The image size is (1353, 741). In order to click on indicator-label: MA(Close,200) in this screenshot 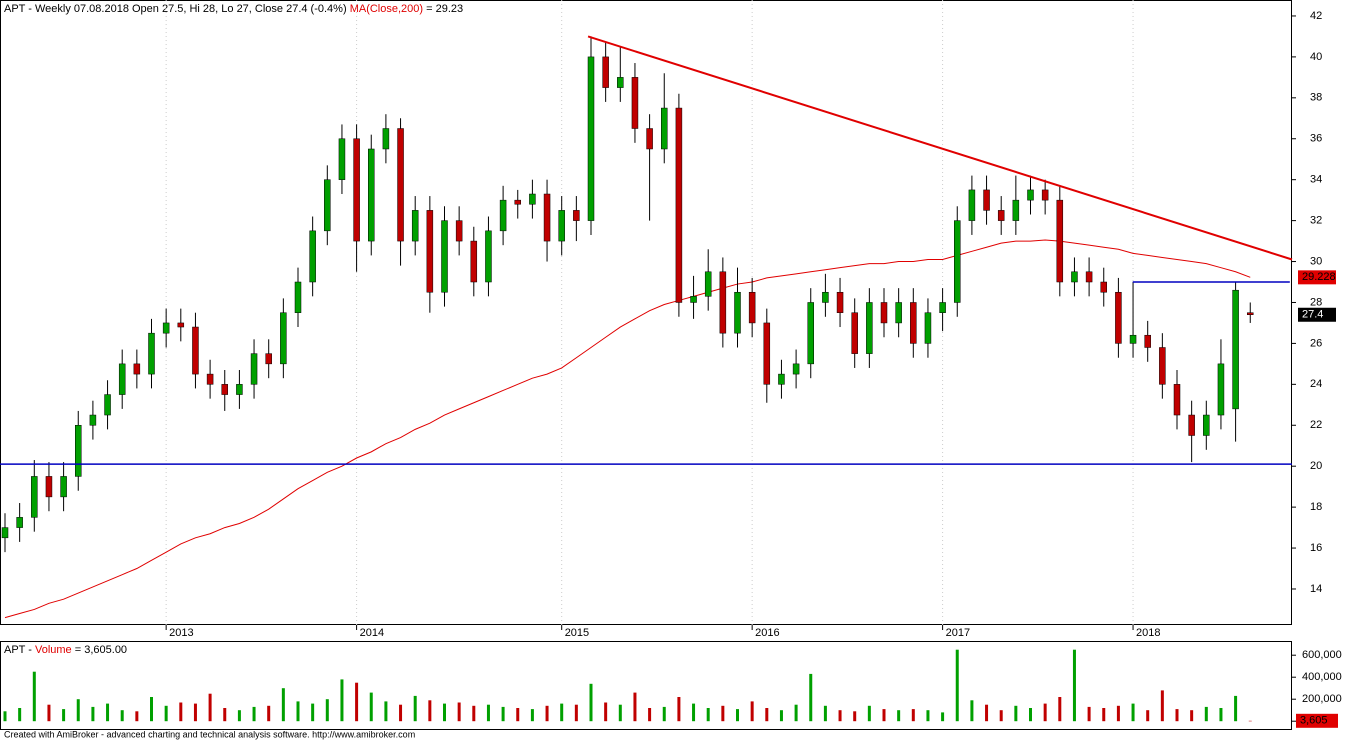, I will do `click(386, 9)`.